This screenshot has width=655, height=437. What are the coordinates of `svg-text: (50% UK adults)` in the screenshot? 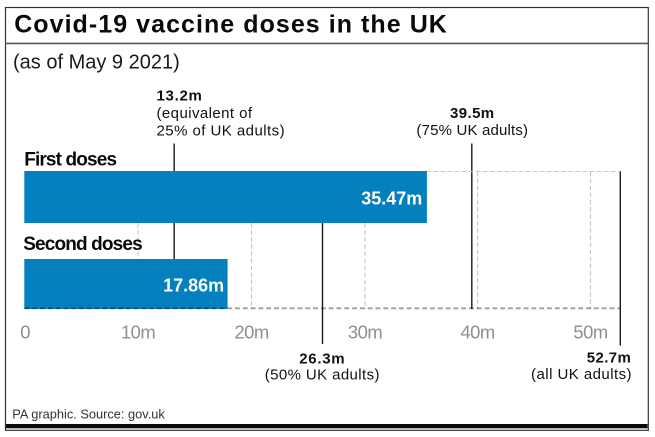 It's located at (322, 375).